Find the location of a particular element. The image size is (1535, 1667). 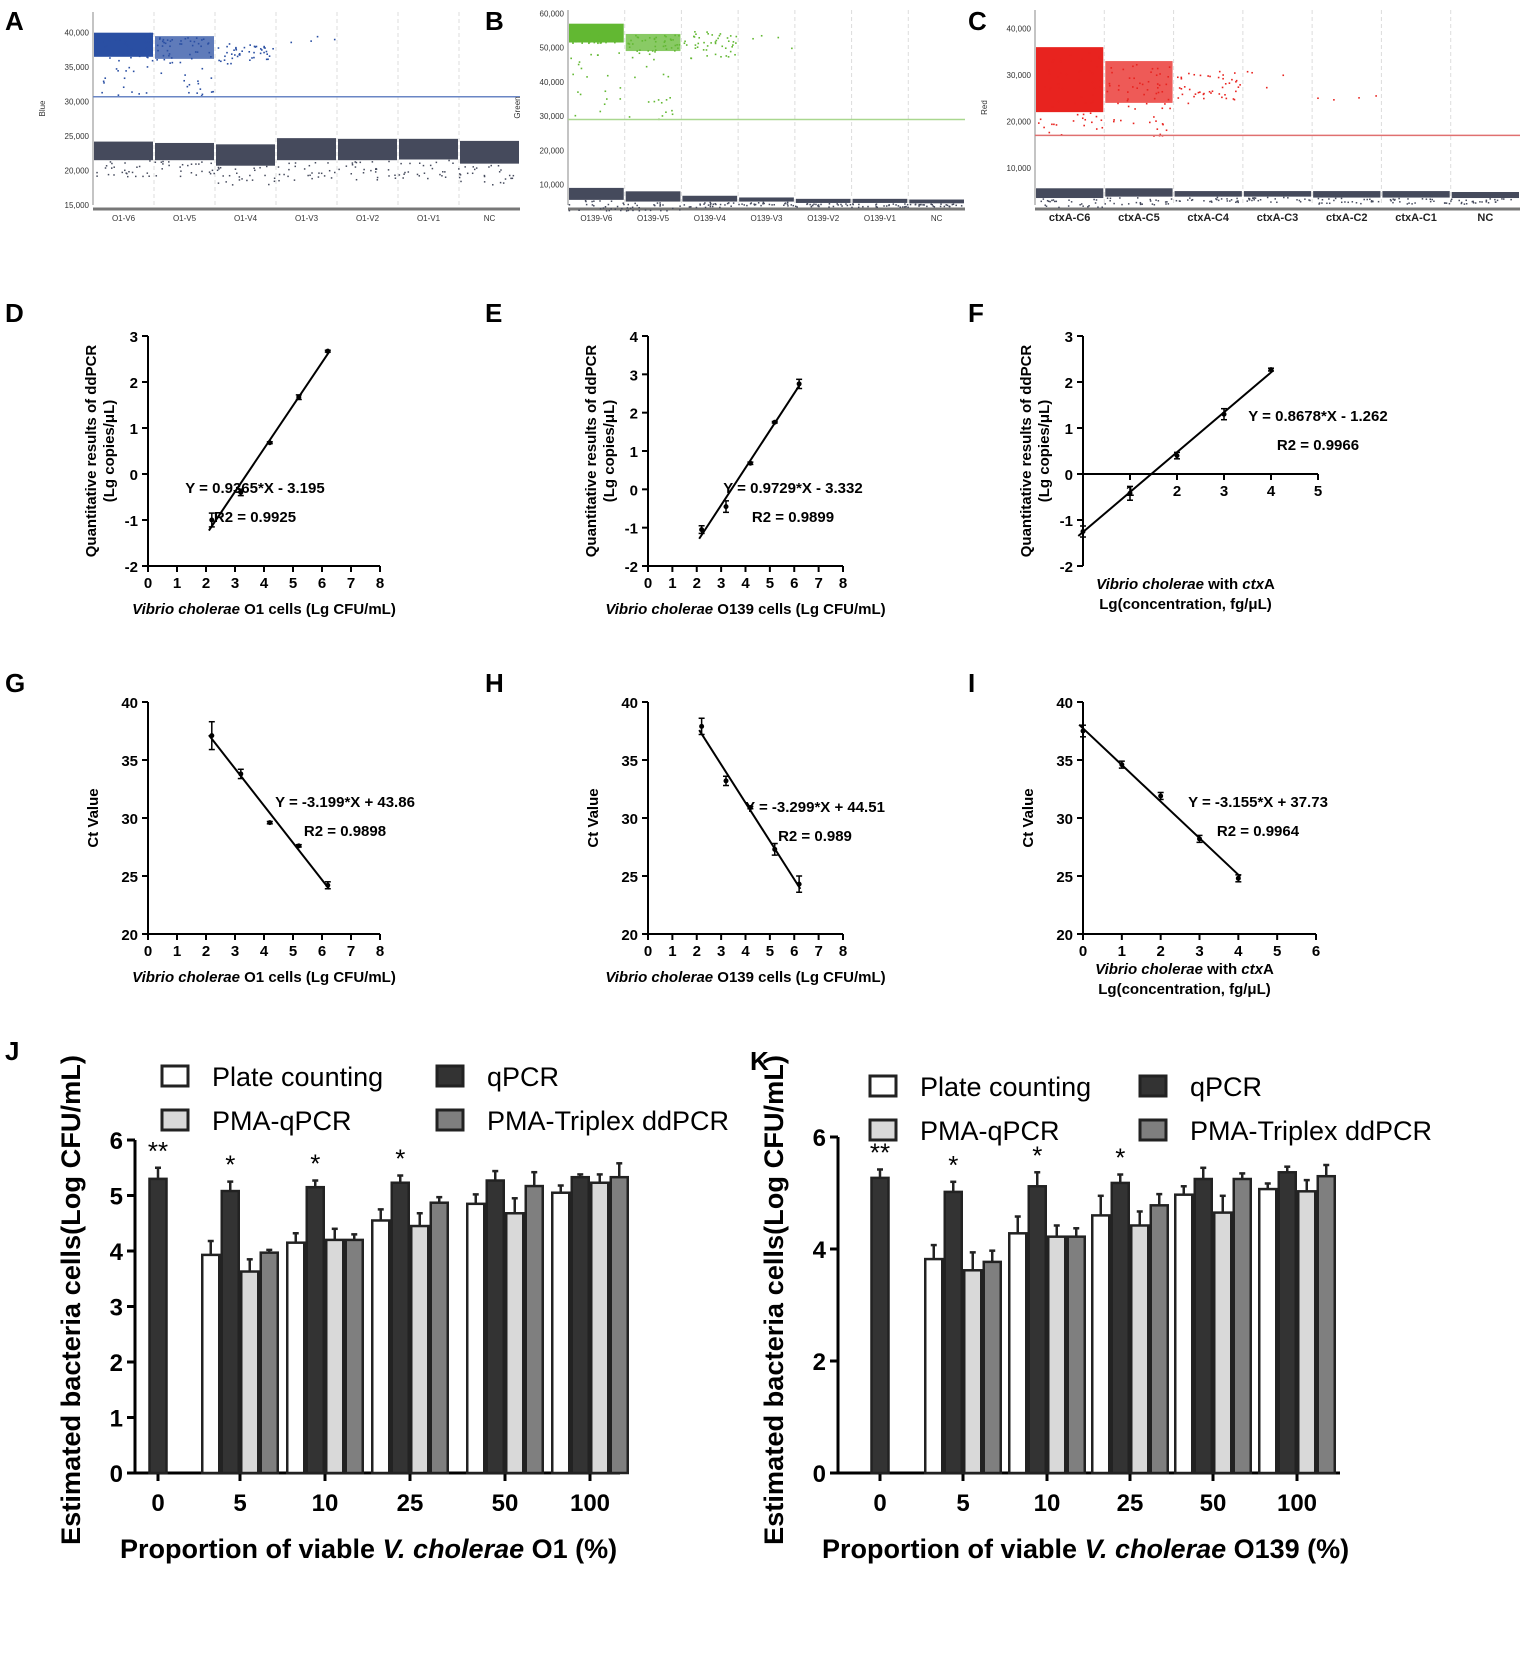

positive-droplet-band is located at coordinates (123, 44).